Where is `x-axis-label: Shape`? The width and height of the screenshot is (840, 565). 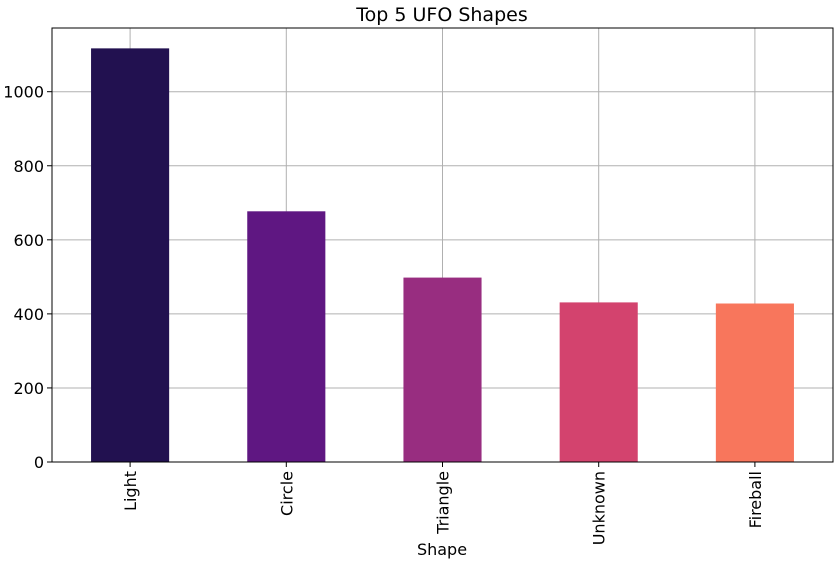 x-axis-label: Shape is located at coordinates (442, 549).